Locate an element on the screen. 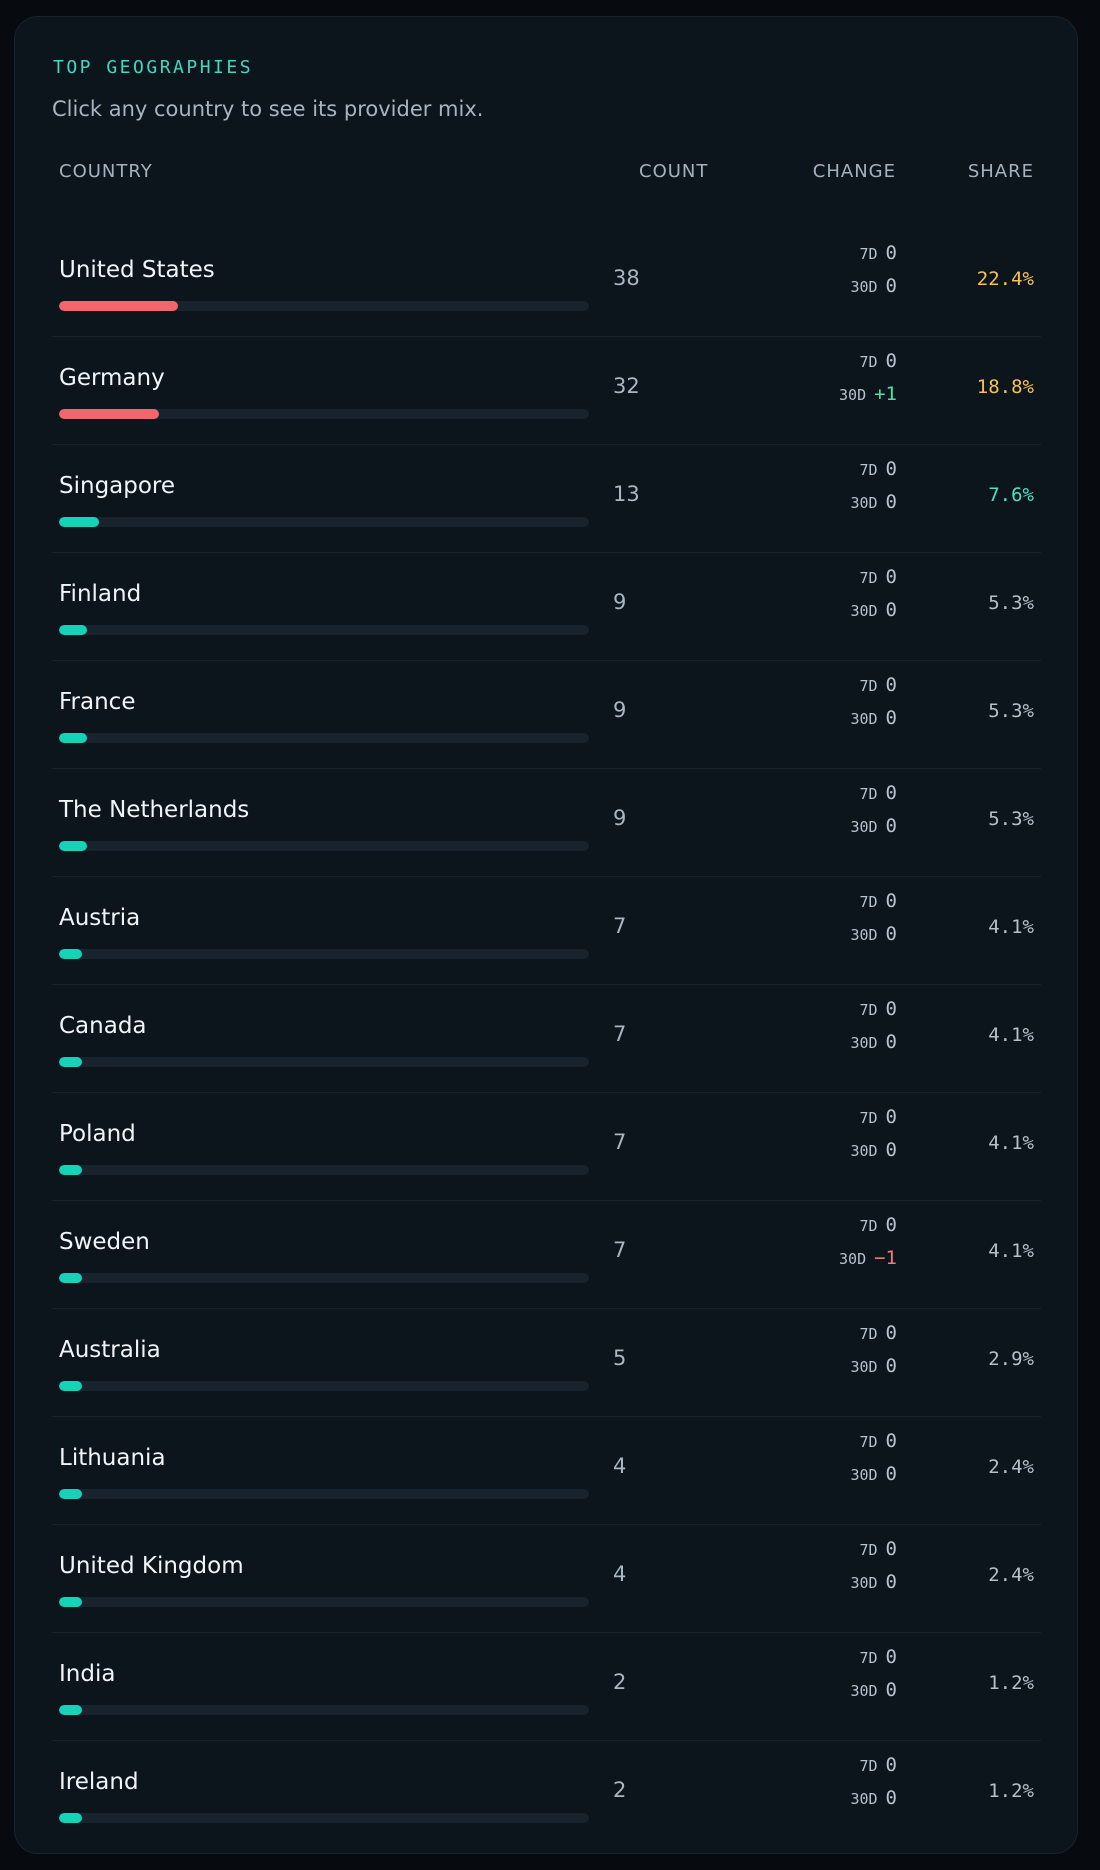  country-row: Germany 32 7D 0 30D +1 18.8% is located at coordinates (546, 391).